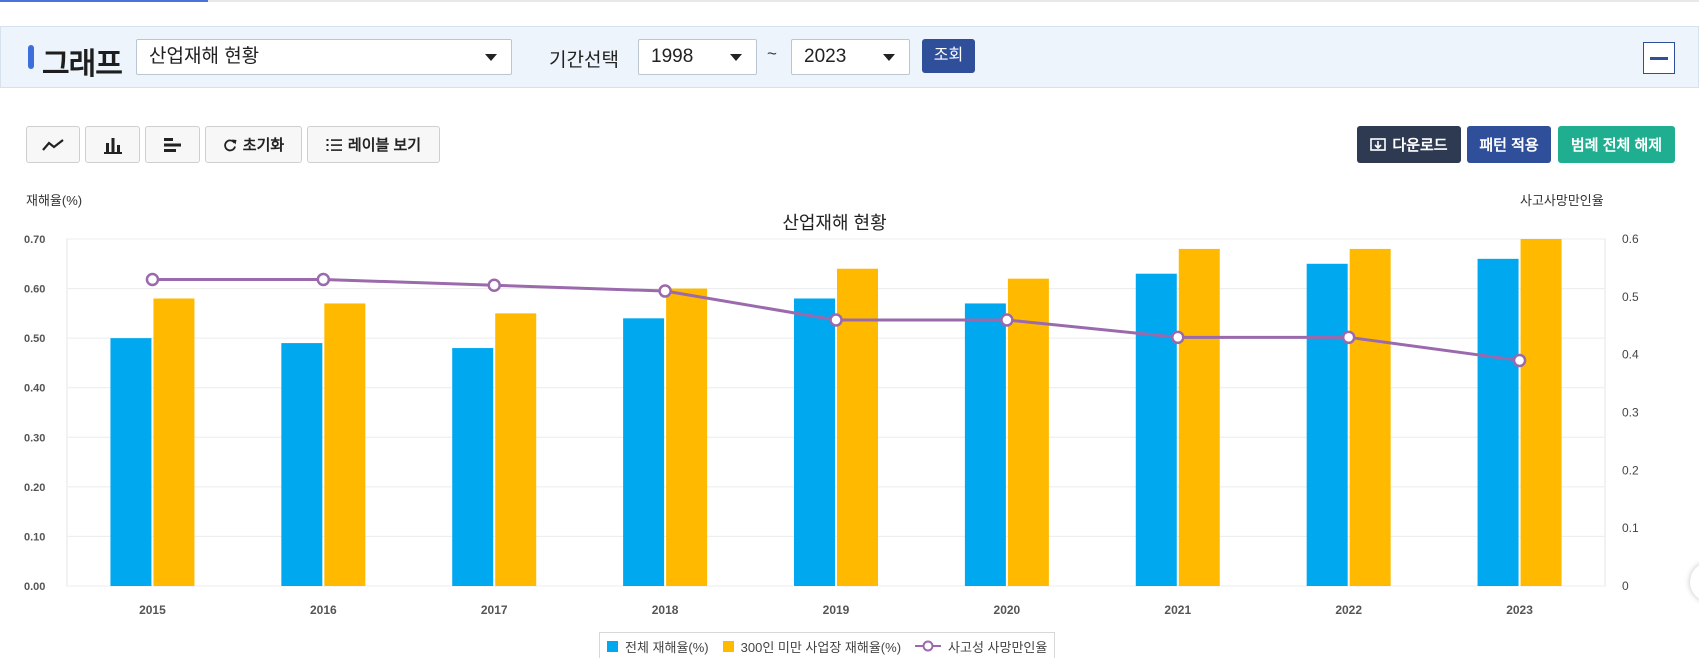  Describe the element at coordinates (334, 144) in the screenshot. I see `numbered-list-icon` at that location.